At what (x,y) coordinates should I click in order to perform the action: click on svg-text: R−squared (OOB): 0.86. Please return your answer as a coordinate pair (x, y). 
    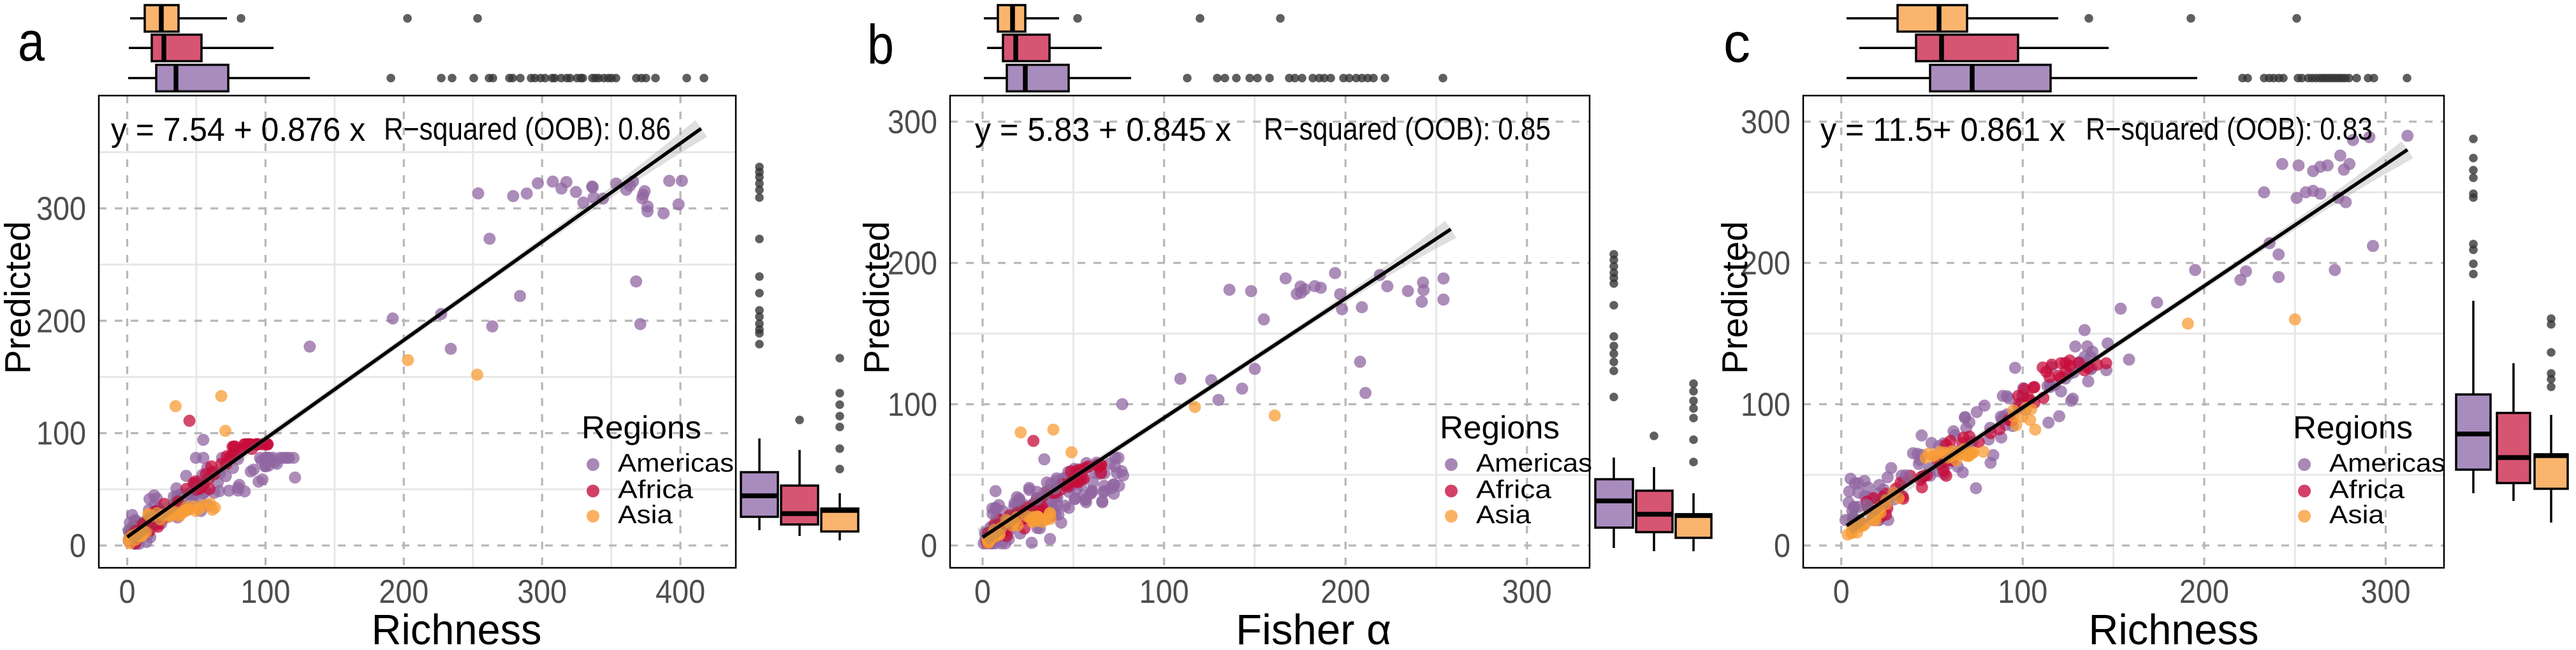
    Looking at the image, I should click on (527, 129).